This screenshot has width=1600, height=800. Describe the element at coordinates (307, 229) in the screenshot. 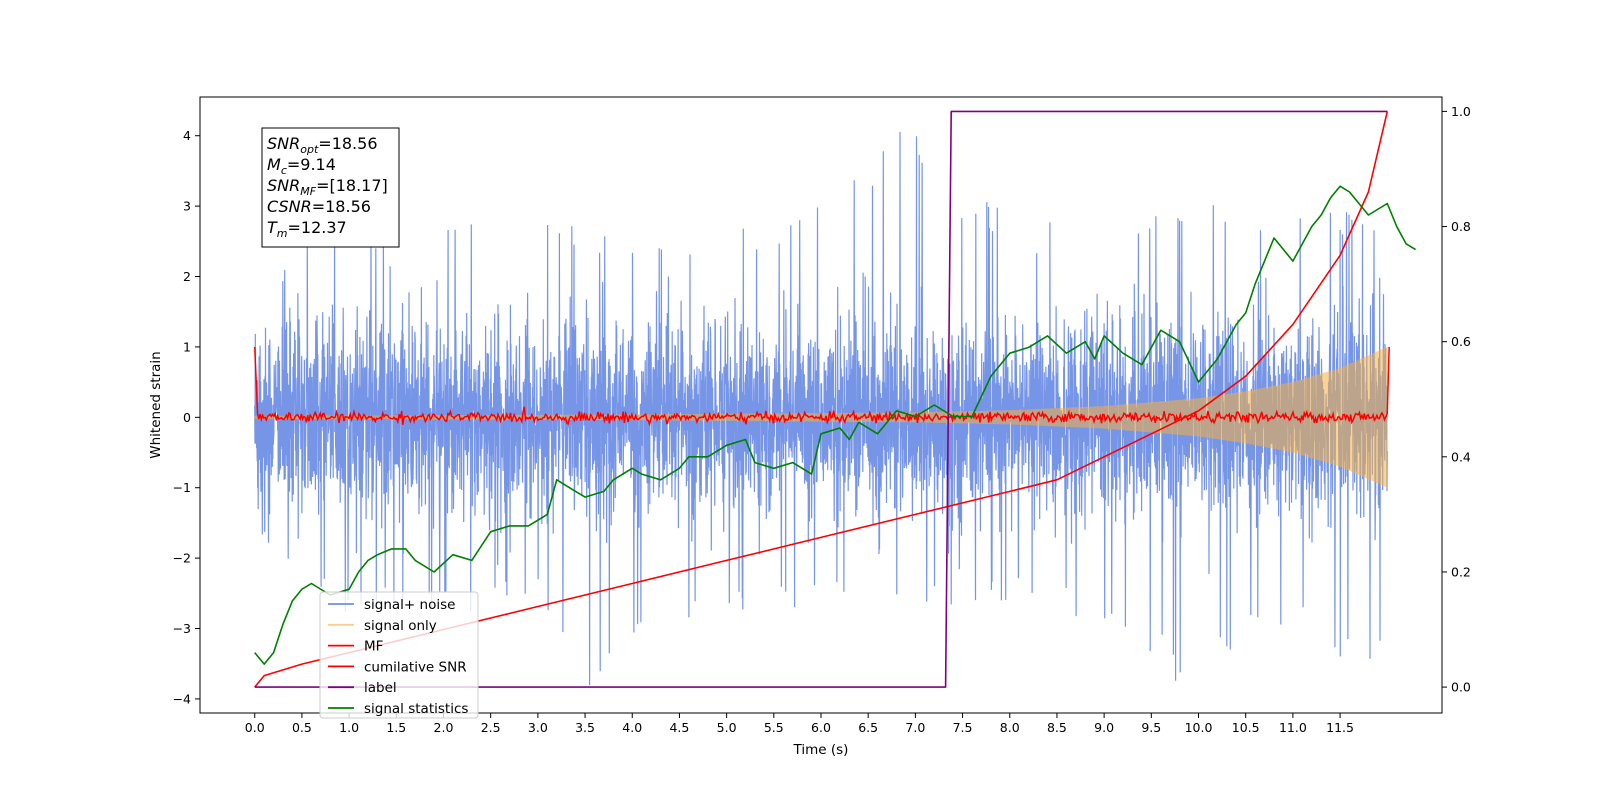

I see `info-tm: Tm=12.37` at that location.